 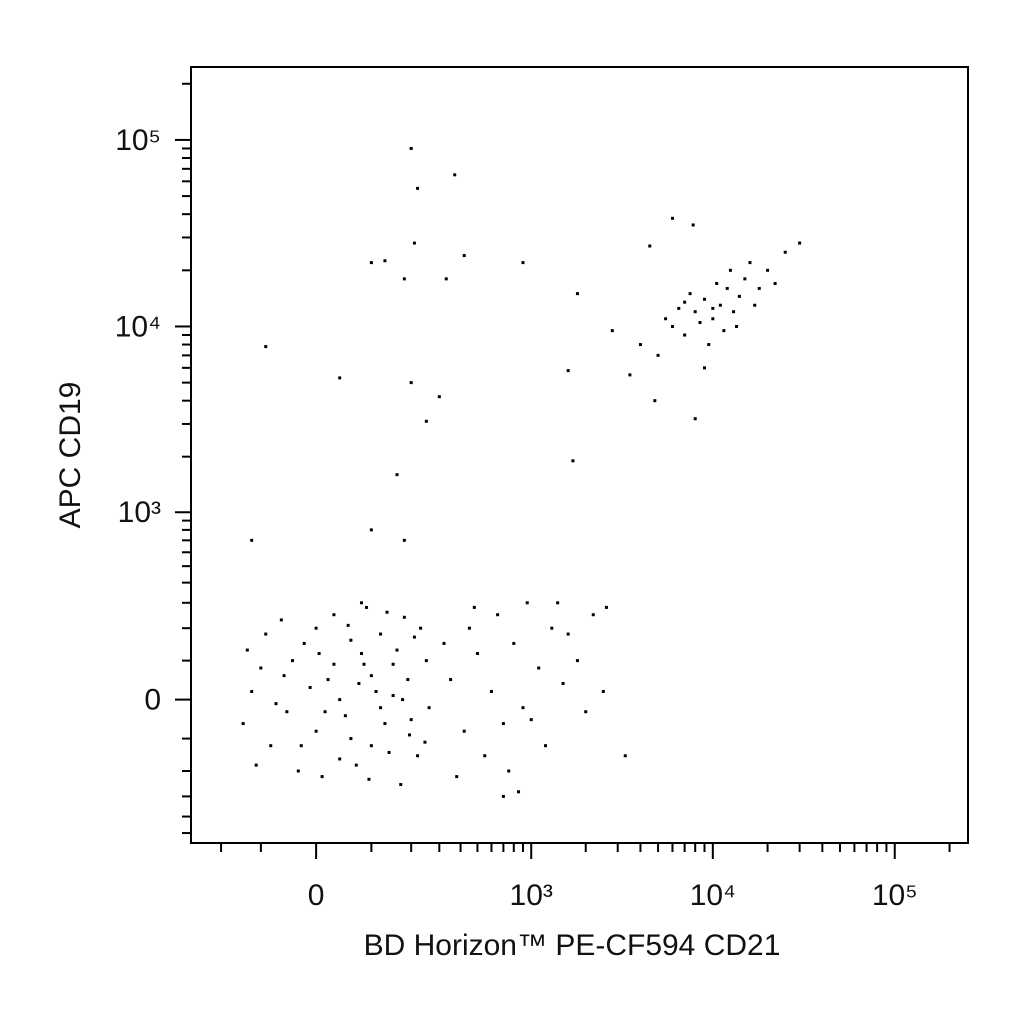 I want to click on x-tick-label: 10⁵, so click(x=895, y=895).